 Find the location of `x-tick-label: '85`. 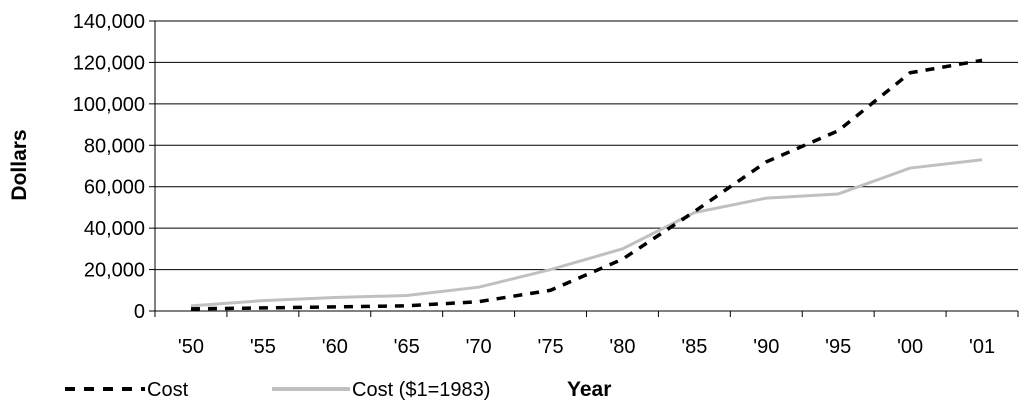

x-tick-label: '85 is located at coordinates (694, 347).